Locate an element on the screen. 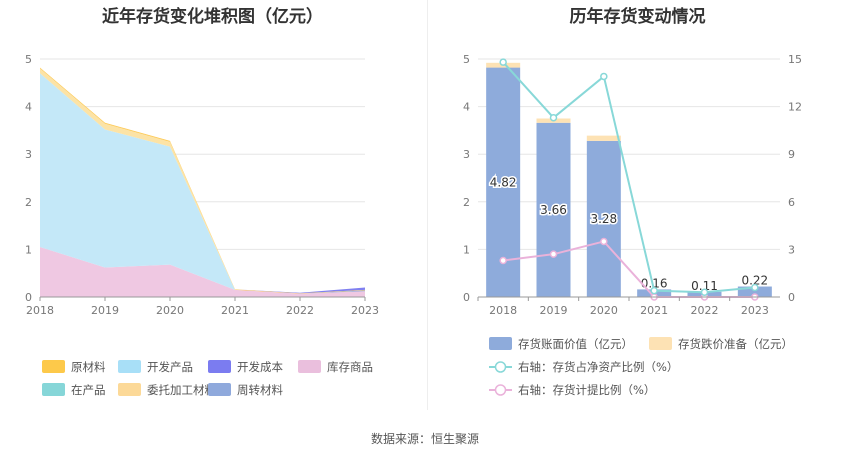  left-x-tick-label: 2019 is located at coordinates (105, 310).